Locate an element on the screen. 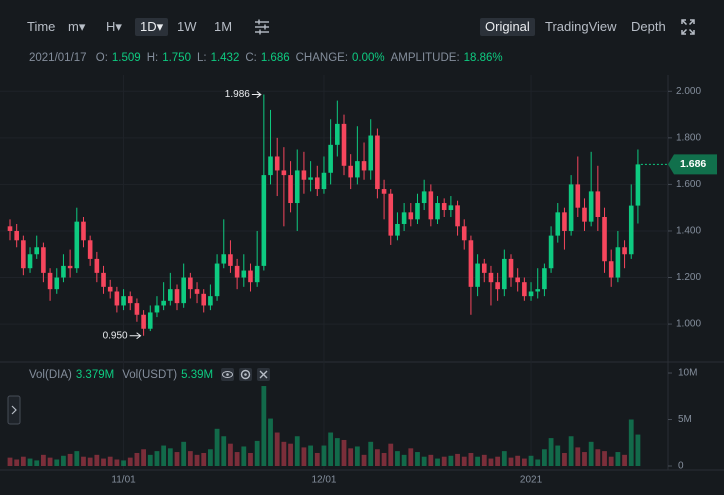 The width and height of the screenshot is (724, 495). toolbar-item: Time is located at coordinates (41, 26).